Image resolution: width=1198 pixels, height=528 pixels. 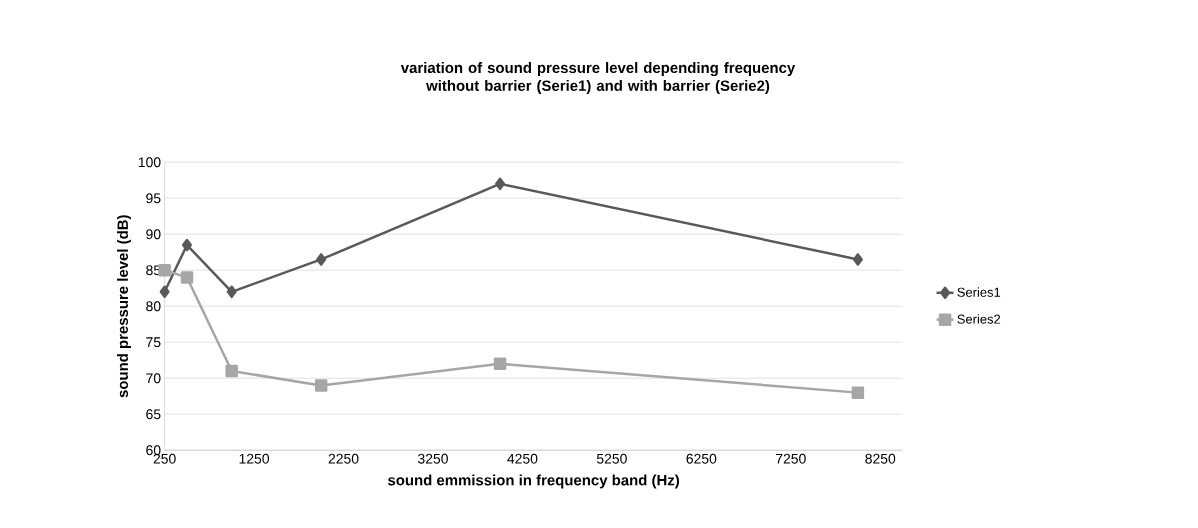 I want to click on y-tick-label: 100, so click(x=149, y=162).